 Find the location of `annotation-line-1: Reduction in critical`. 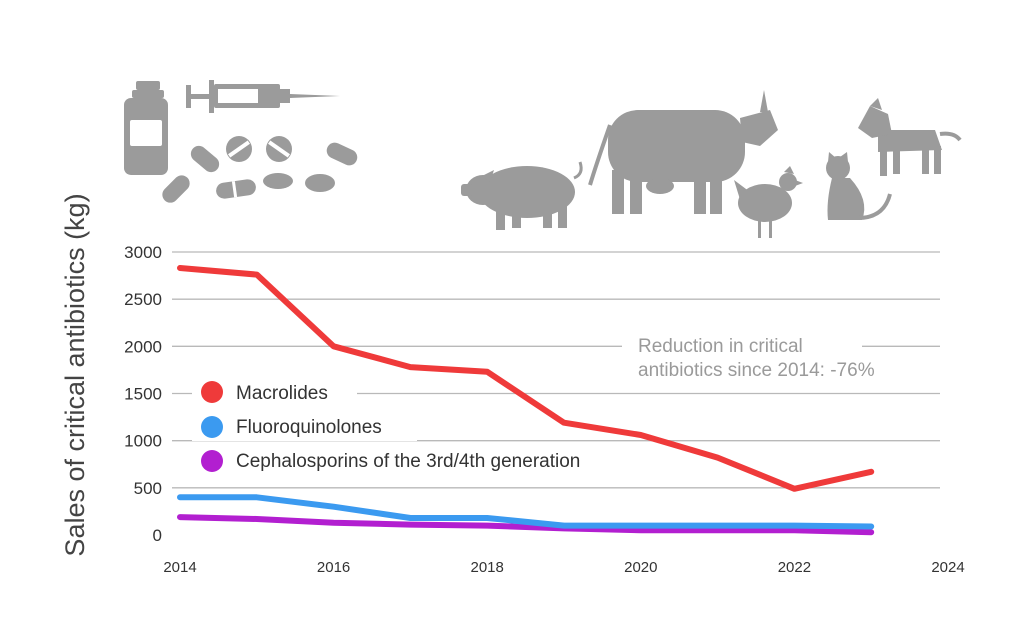

annotation-line-1: Reduction in critical is located at coordinates (720, 346).